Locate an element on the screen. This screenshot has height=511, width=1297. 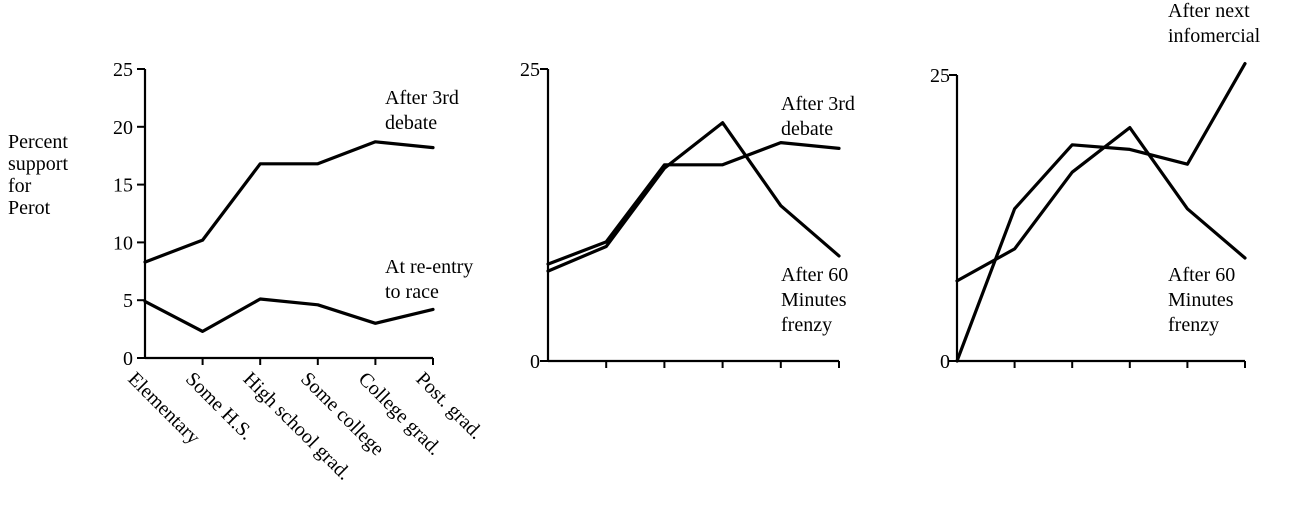
y-axis-label-line: for is located at coordinates (20, 186).